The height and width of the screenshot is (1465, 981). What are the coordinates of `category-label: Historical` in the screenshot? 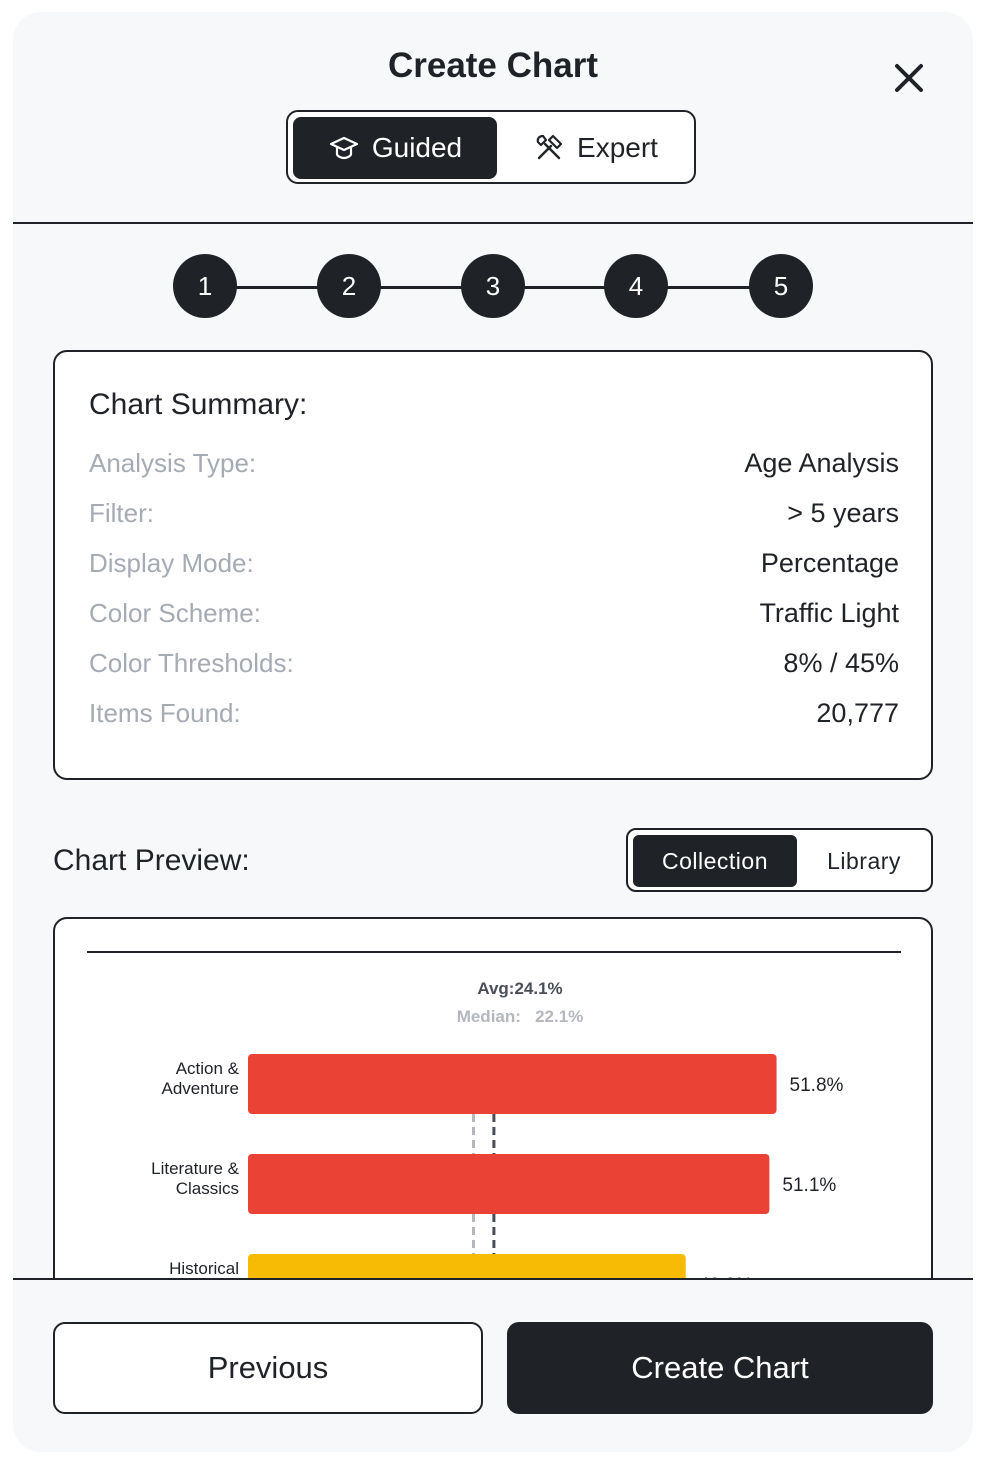 It's located at (204, 1268).